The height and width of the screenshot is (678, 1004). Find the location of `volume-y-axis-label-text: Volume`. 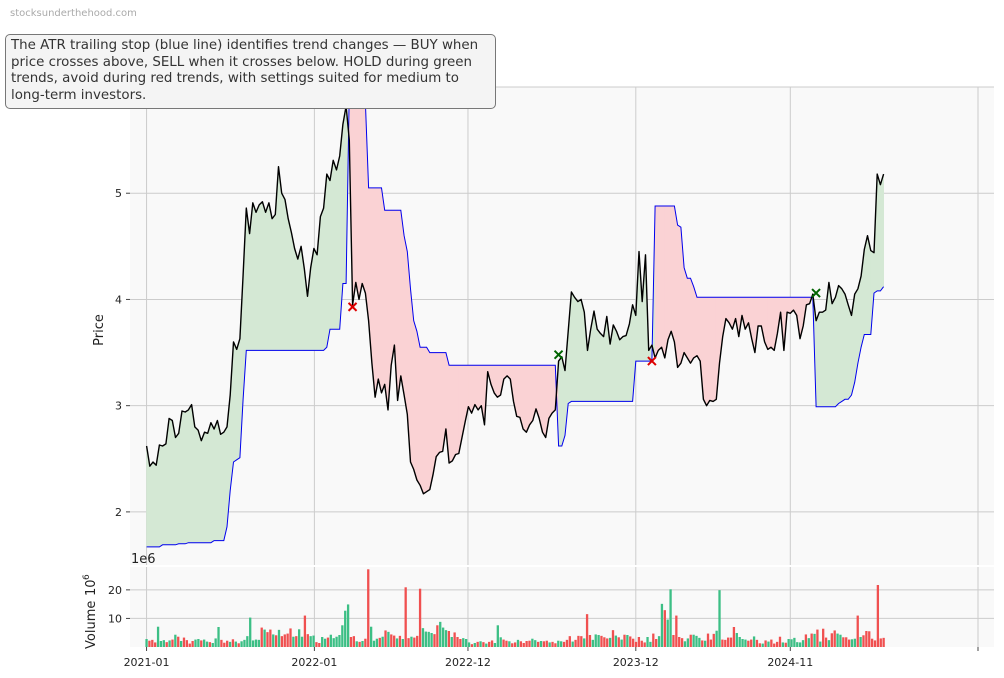

volume-y-axis-label-text: Volume is located at coordinates (91, 625).